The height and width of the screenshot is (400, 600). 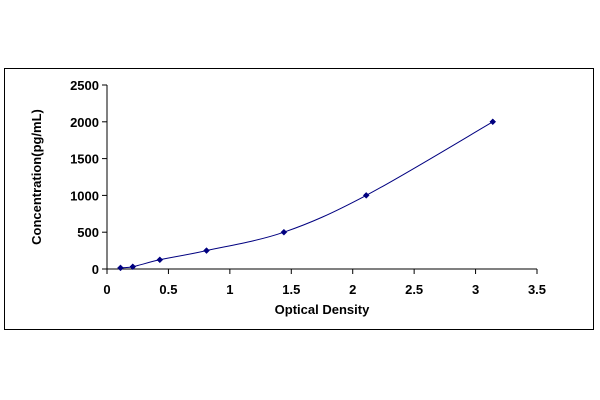 I want to click on x-tick-label: 1.5, so click(x=291, y=289).